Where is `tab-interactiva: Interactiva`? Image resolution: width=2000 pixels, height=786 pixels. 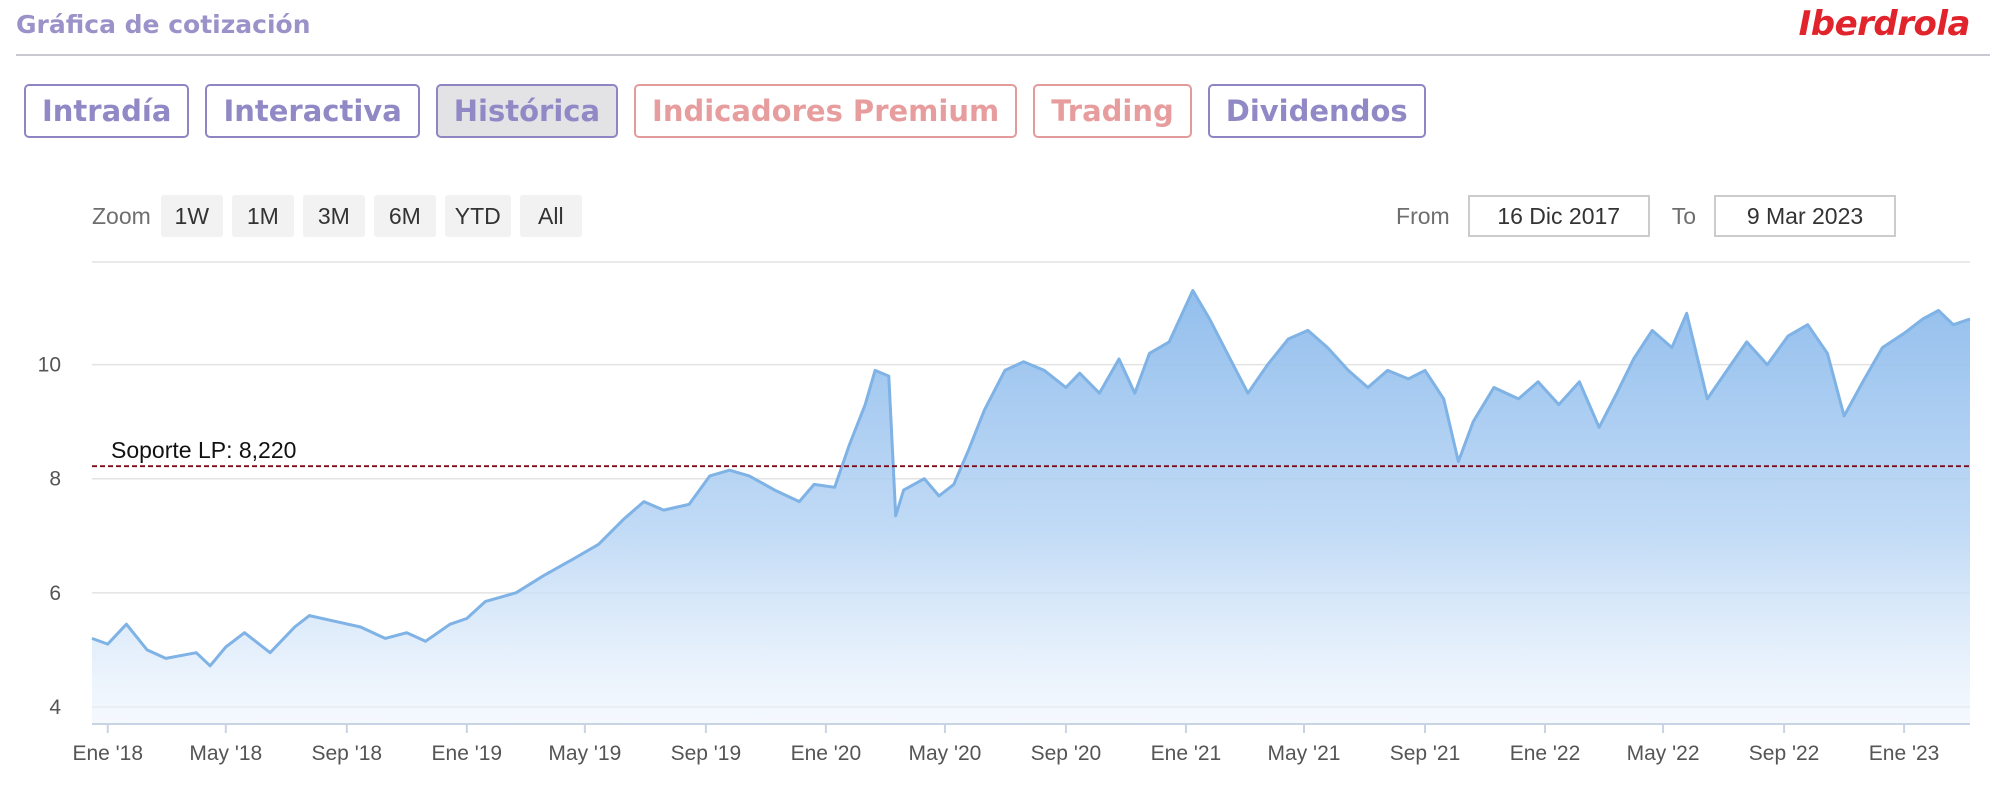 tab-interactiva: Interactiva is located at coordinates (312, 111).